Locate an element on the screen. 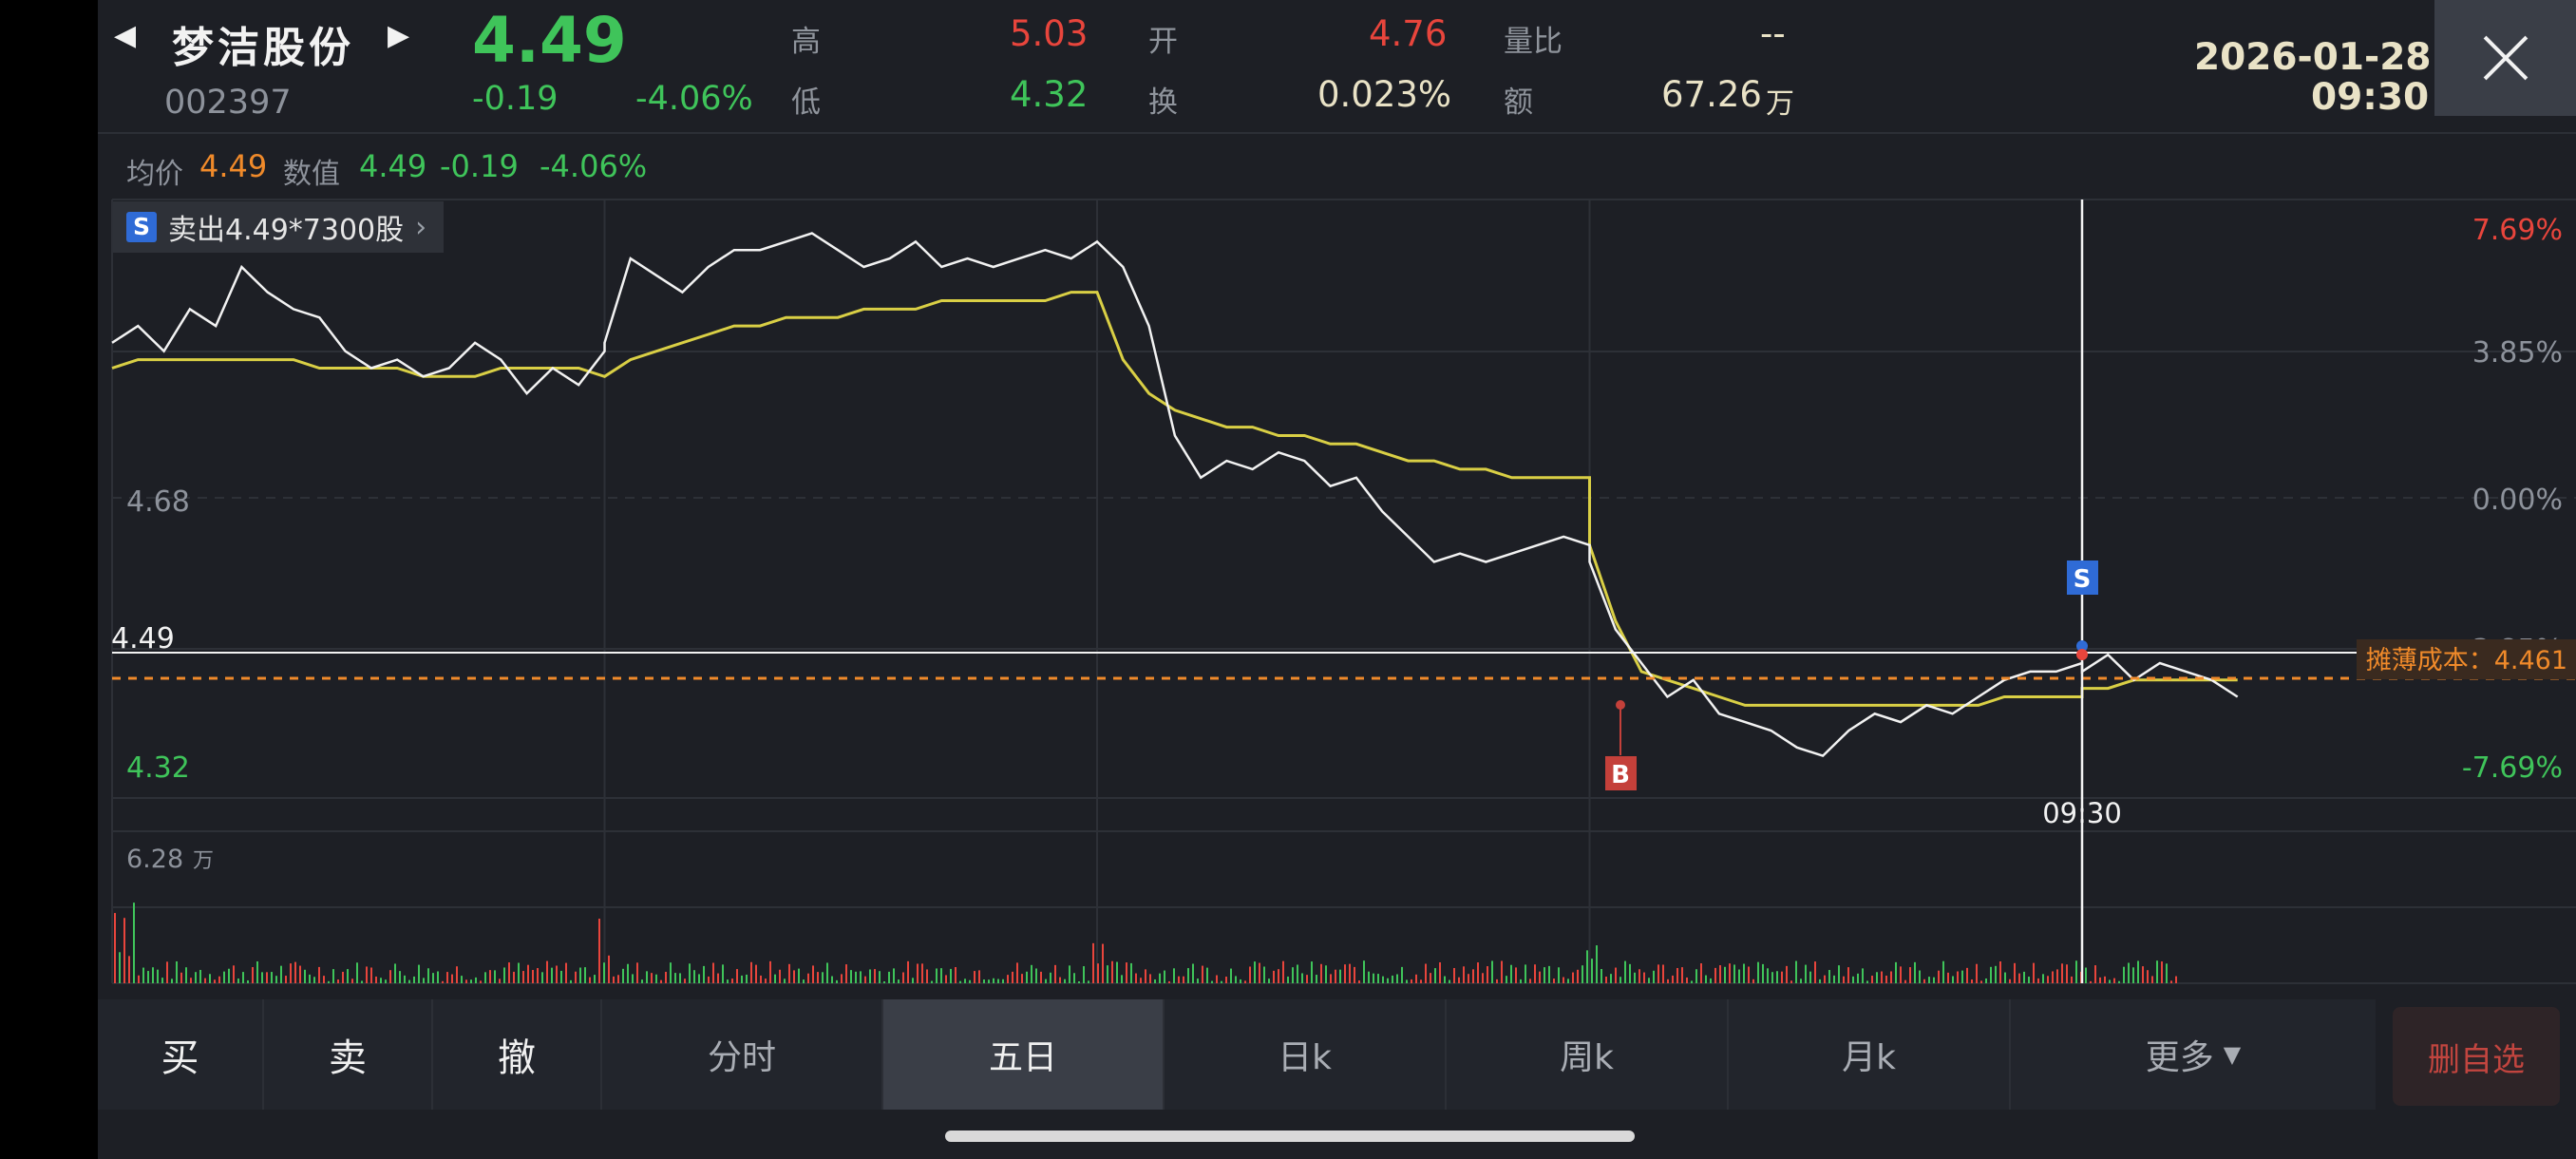  trade-record-text: 卖出4.49*7300股 is located at coordinates (286, 230).